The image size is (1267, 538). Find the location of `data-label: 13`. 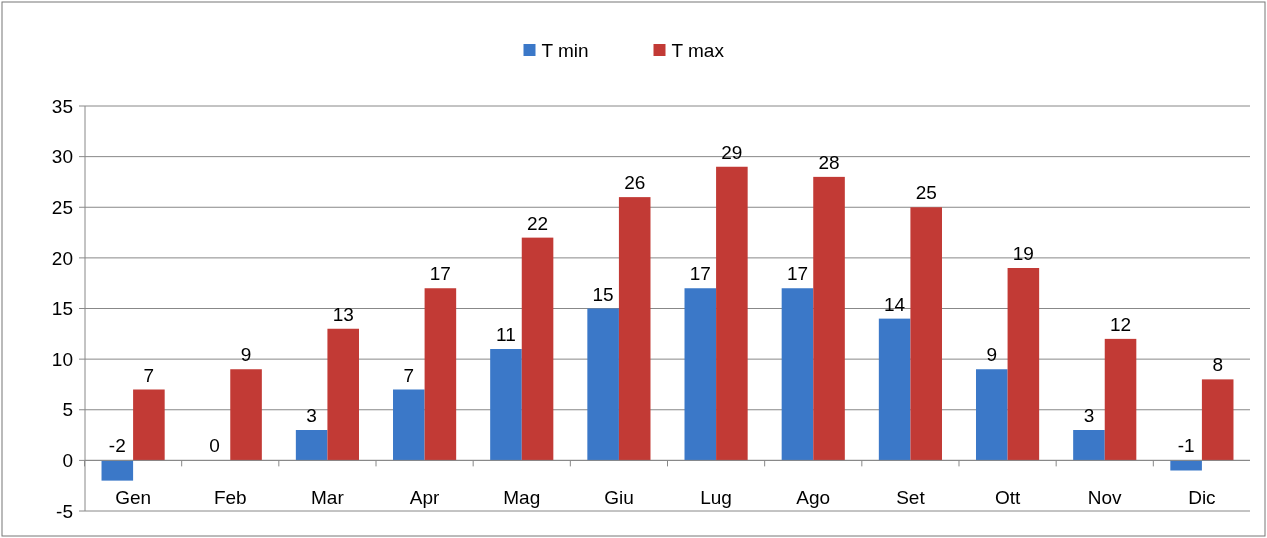

data-label: 13 is located at coordinates (343, 314).